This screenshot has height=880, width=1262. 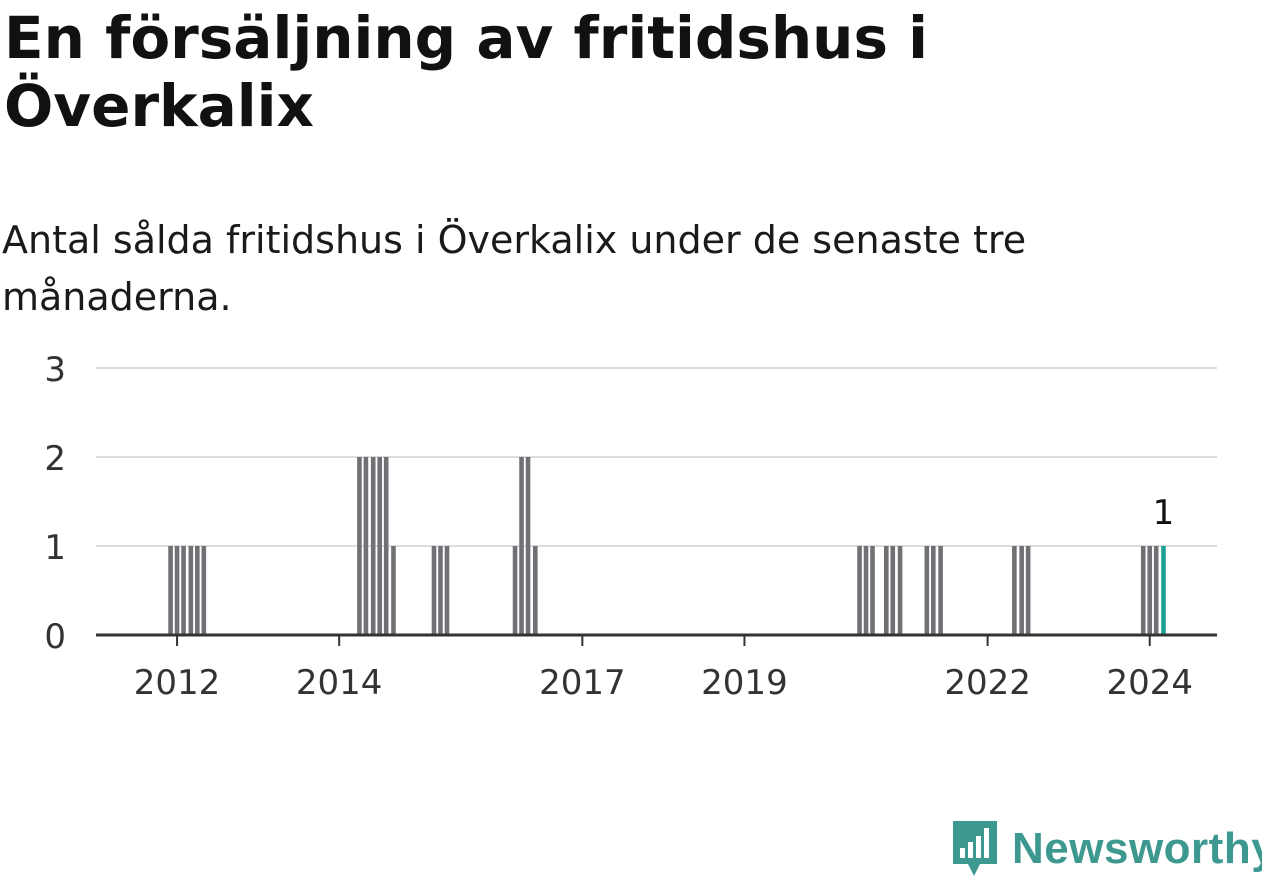 I want to click on x-tick-label: 2019, so click(x=744, y=683).